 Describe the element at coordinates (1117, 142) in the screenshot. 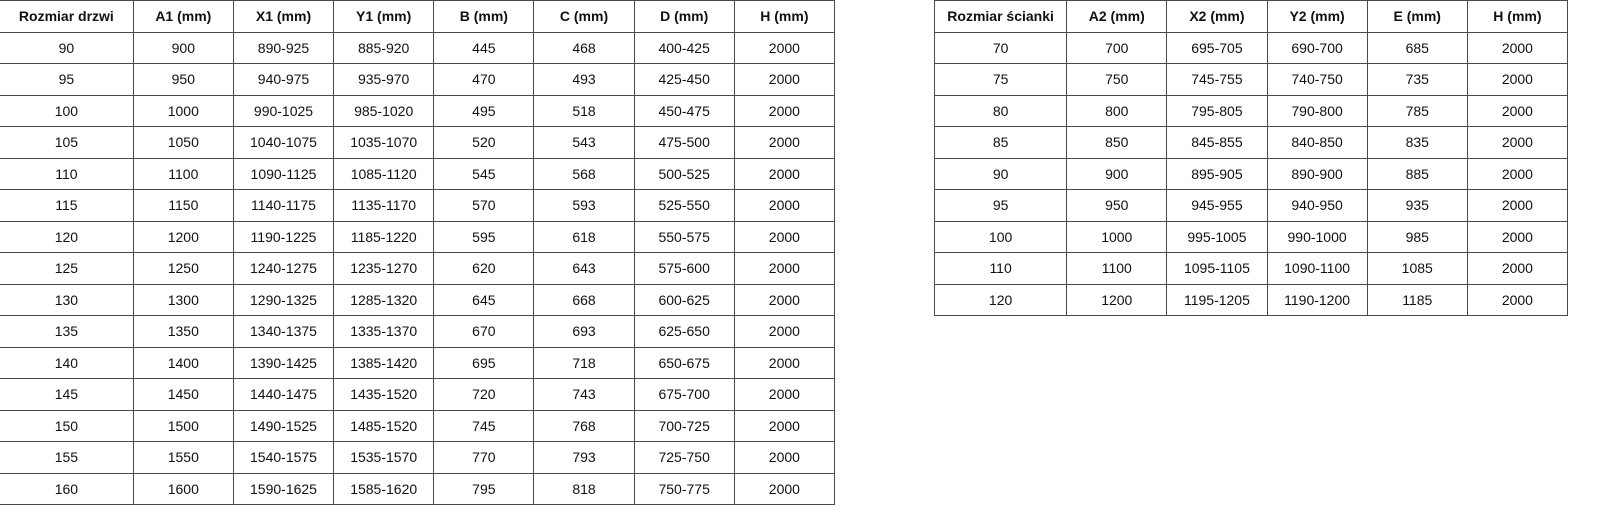

I see `table-cell: 850` at that location.